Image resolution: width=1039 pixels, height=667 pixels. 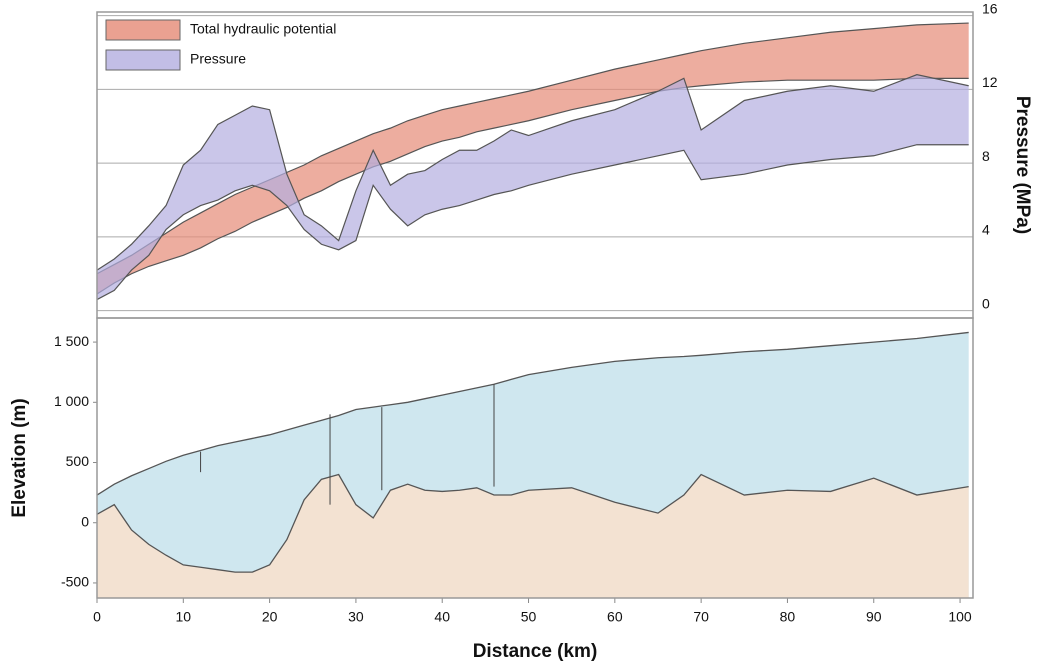 What do you see at coordinates (990, 8) in the screenshot?
I see `y2-tick-label: 16` at bounding box center [990, 8].